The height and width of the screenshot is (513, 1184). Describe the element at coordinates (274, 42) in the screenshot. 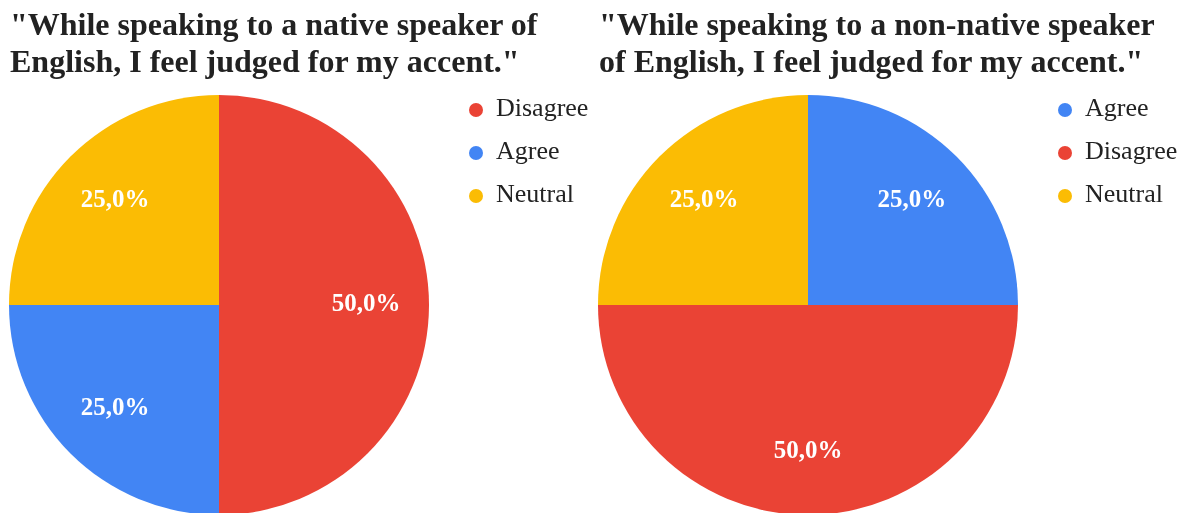

I see `chart-title: "While speaking to a native speaker of English, I feel judged for my accent."` at that location.